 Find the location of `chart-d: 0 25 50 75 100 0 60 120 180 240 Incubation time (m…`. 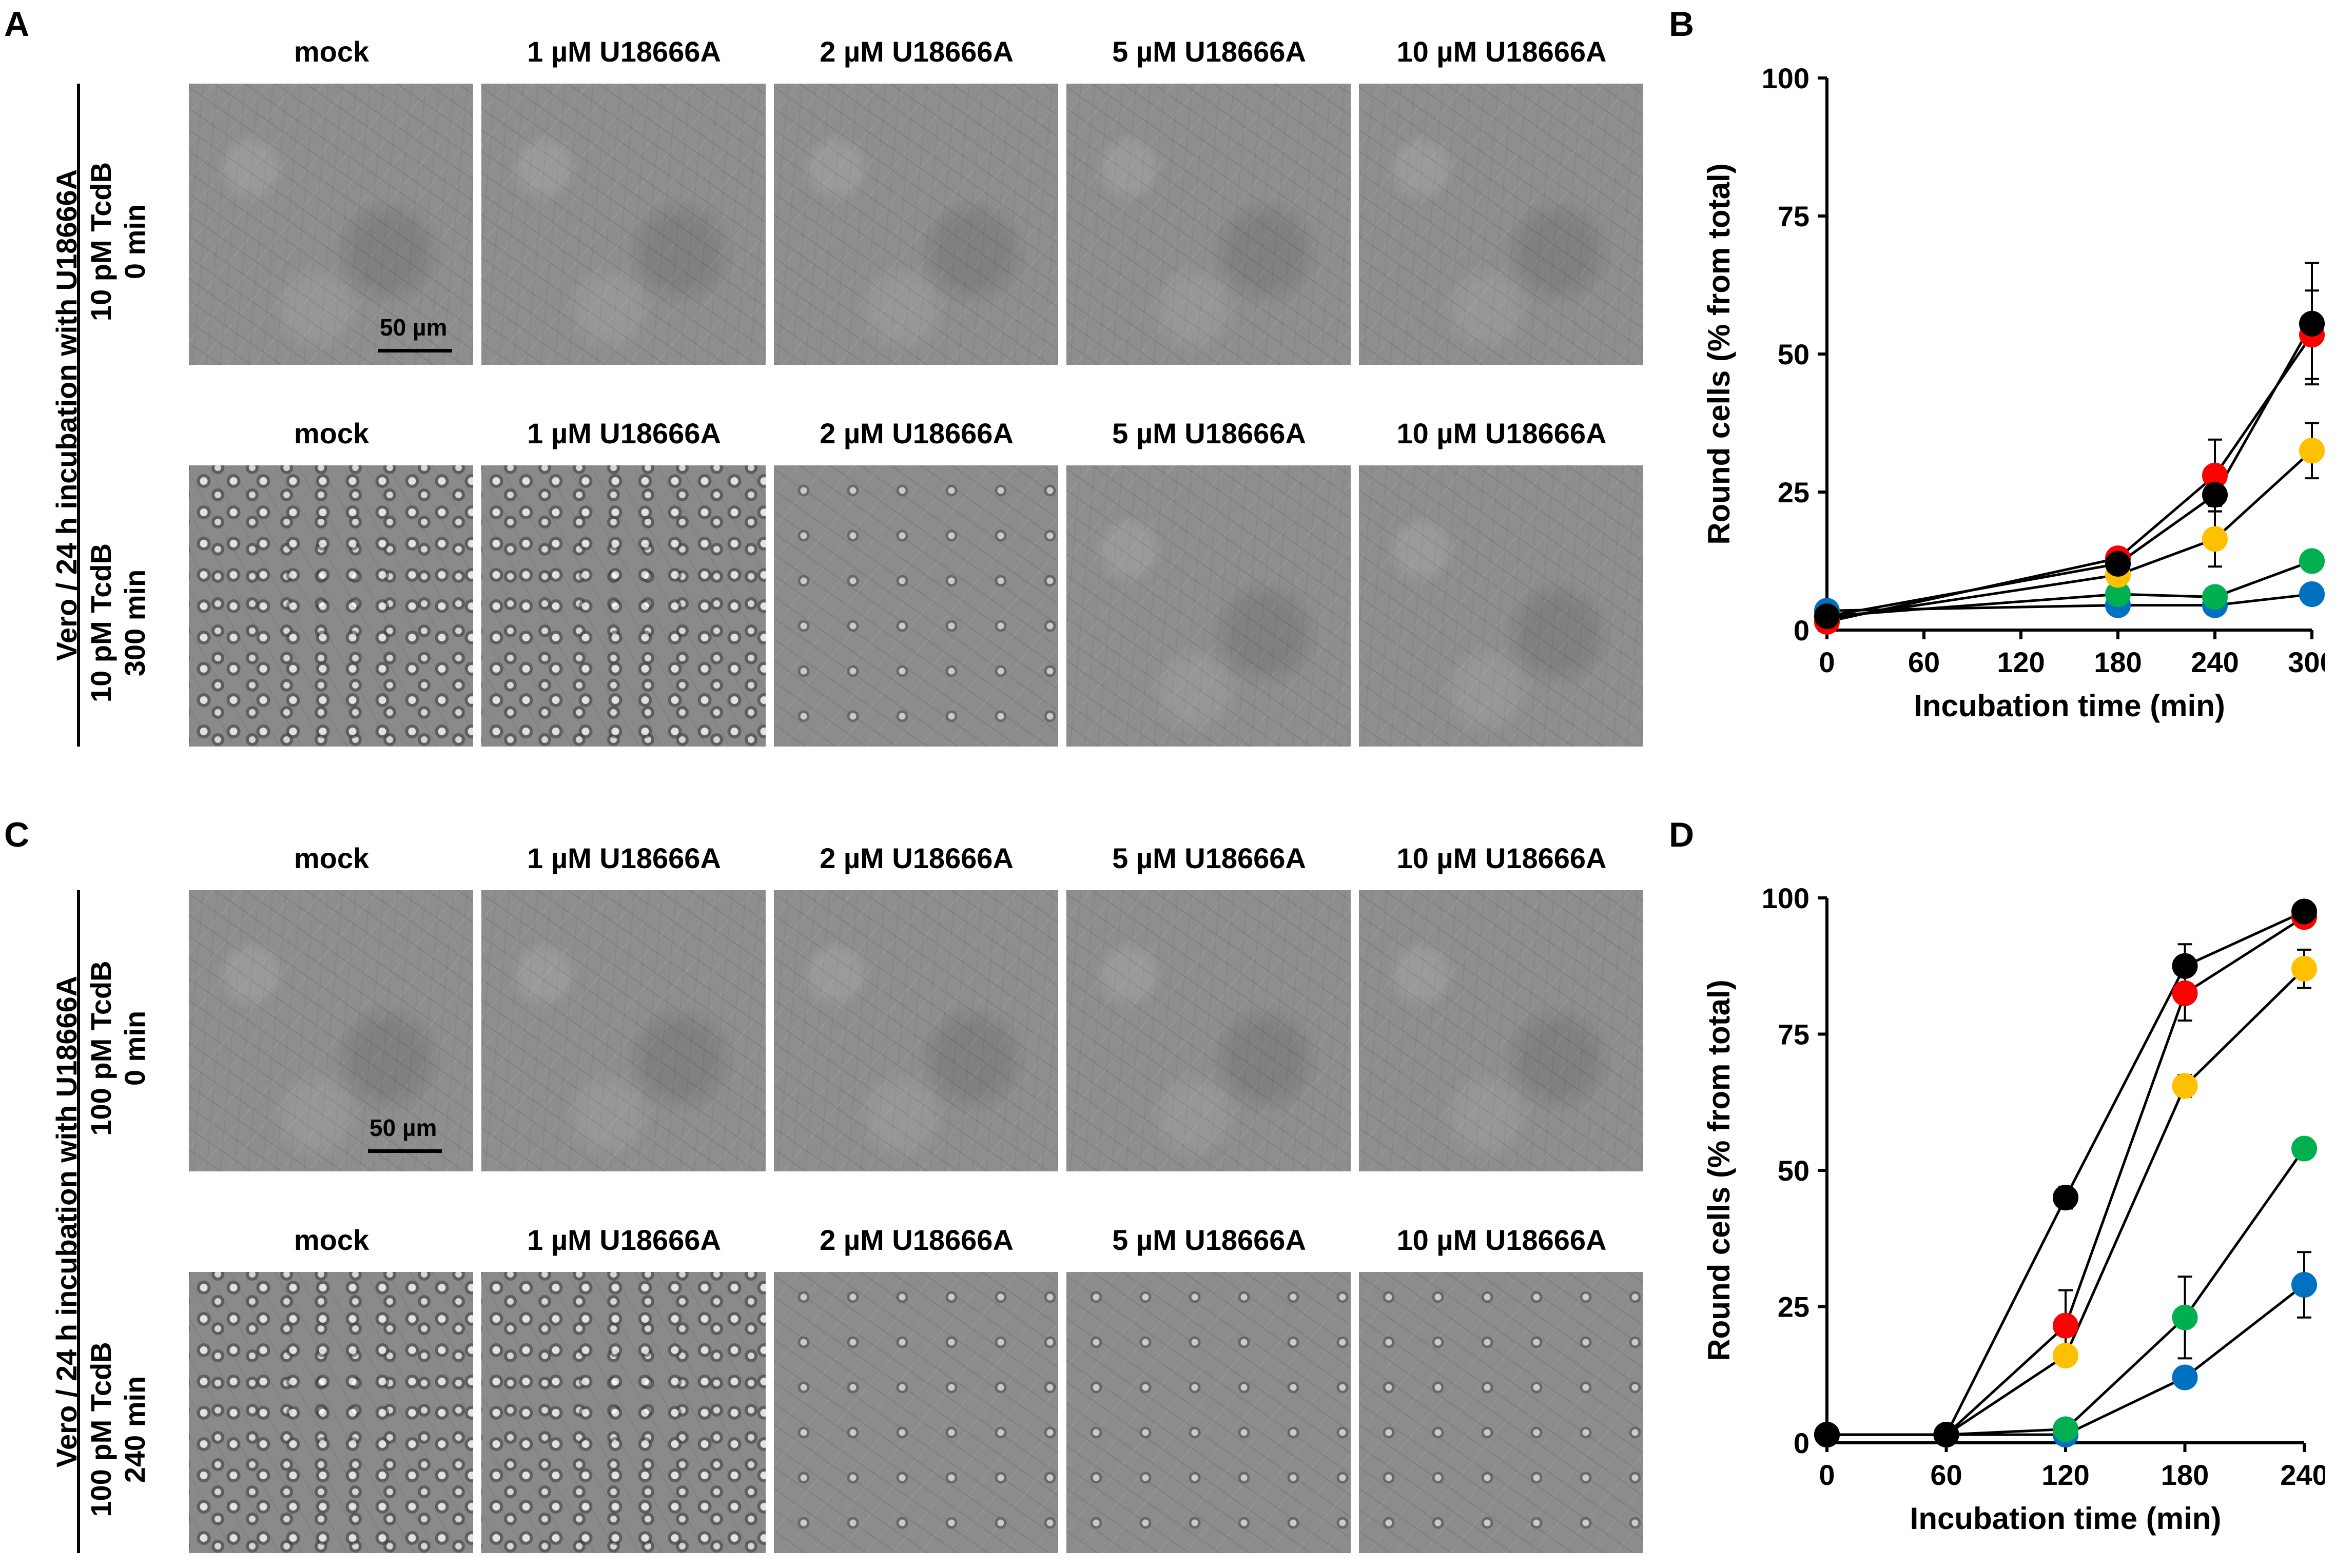

chart-d: 0 25 50 75 100 0 60 120 180 240 Incubation time (m… is located at coordinates (2013, 1209).